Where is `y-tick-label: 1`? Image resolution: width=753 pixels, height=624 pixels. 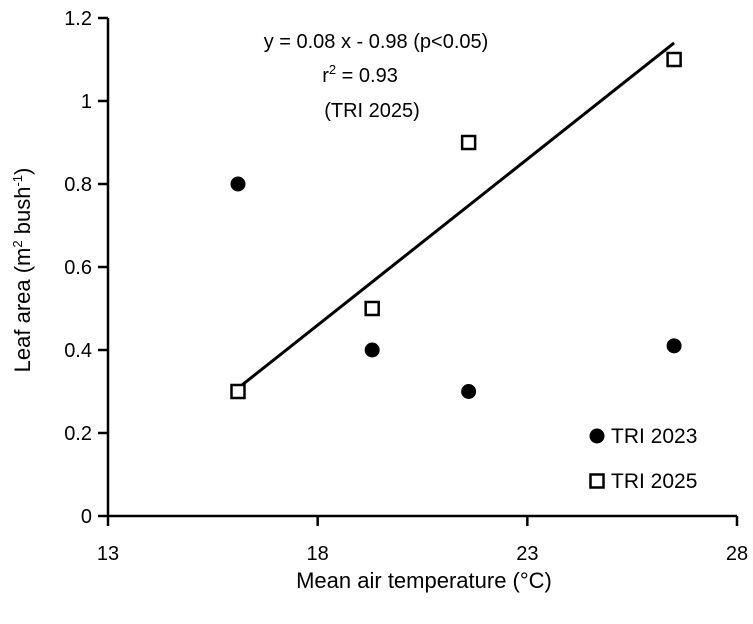
y-tick-label: 1 is located at coordinates (86, 102).